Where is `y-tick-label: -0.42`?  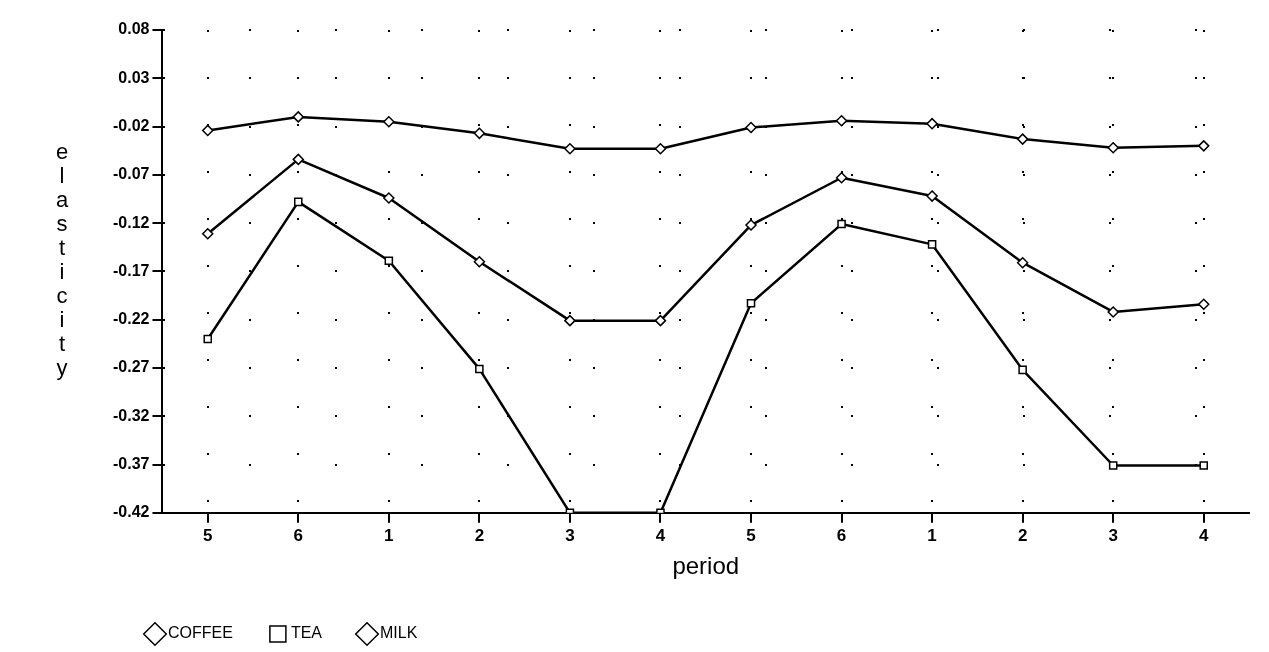
y-tick-label: -0.42 is located at coordinates (131, 512).